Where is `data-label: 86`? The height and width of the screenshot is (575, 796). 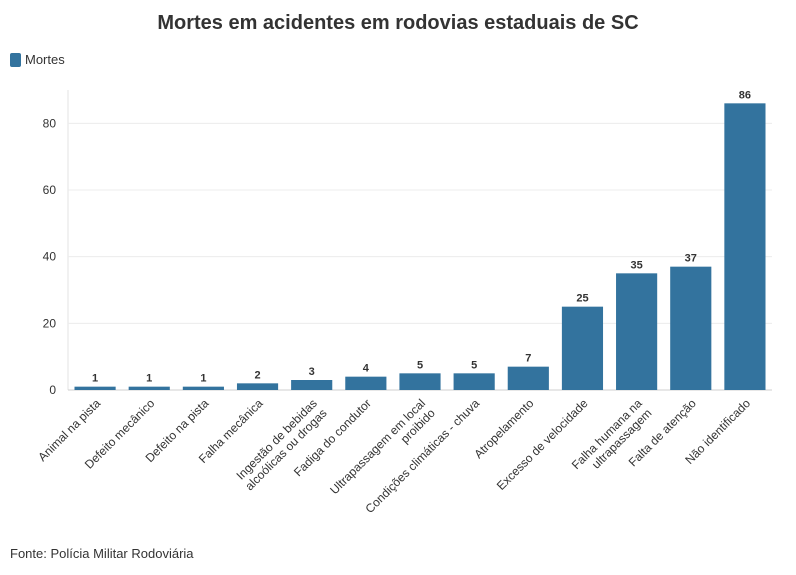
data-label: 86 is located at coordinates (745, 95).